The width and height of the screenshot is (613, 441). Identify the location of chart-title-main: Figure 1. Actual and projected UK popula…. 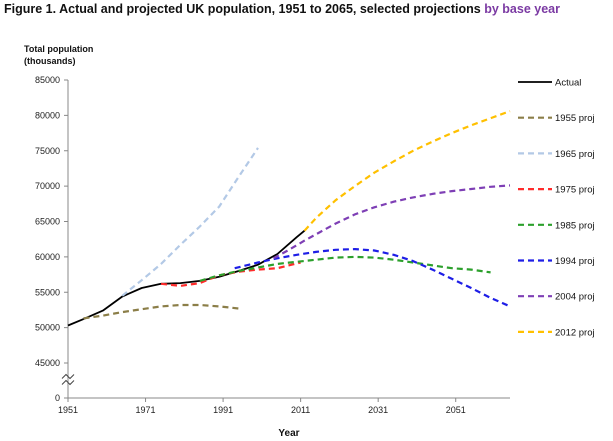
(244, 9).